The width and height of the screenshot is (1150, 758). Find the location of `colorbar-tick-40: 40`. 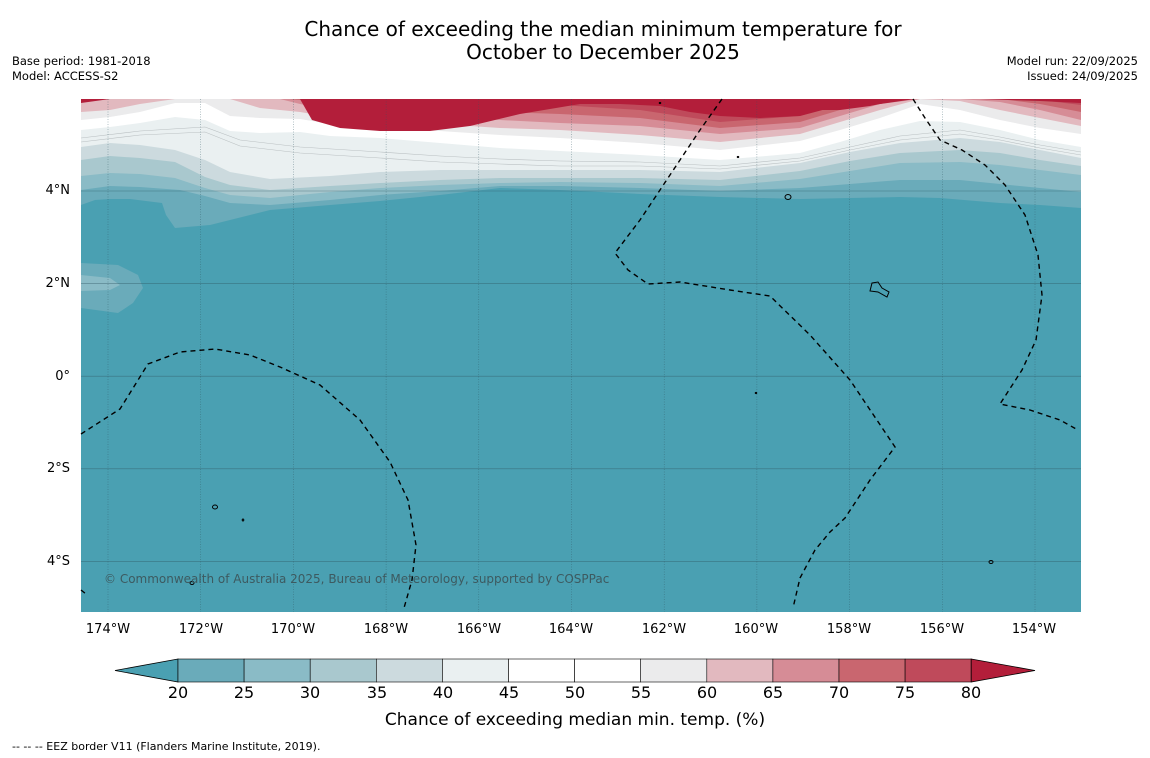

colorbar-tick-40: 40 is located at coordinates (443, 692).